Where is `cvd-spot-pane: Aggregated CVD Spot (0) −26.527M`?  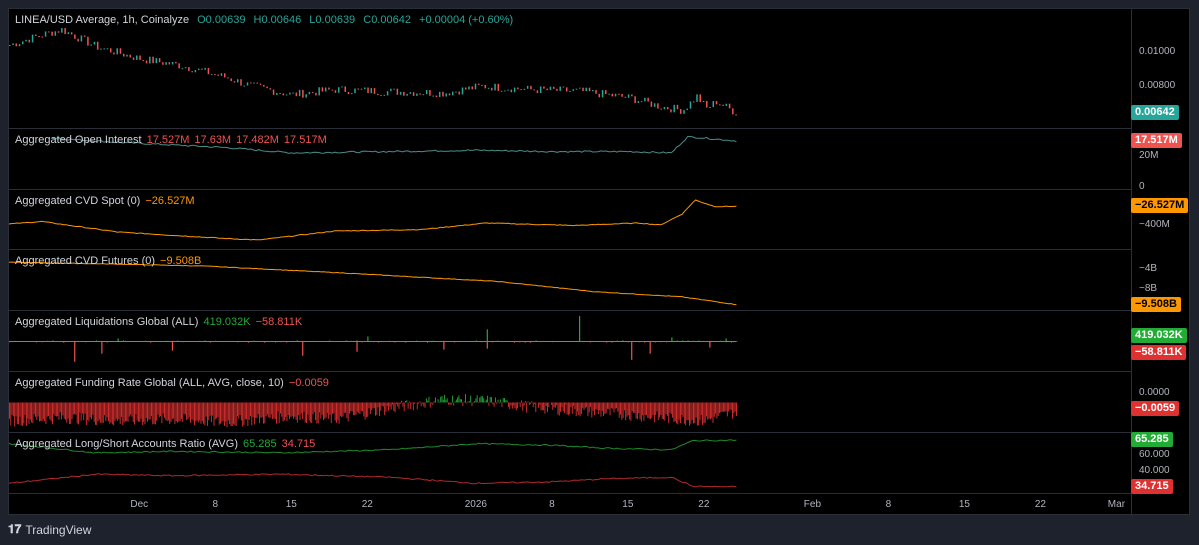 cvd-spot-pane: Aggregated CVD Spot (0) −26.527M is located at coordinates (570, 220).